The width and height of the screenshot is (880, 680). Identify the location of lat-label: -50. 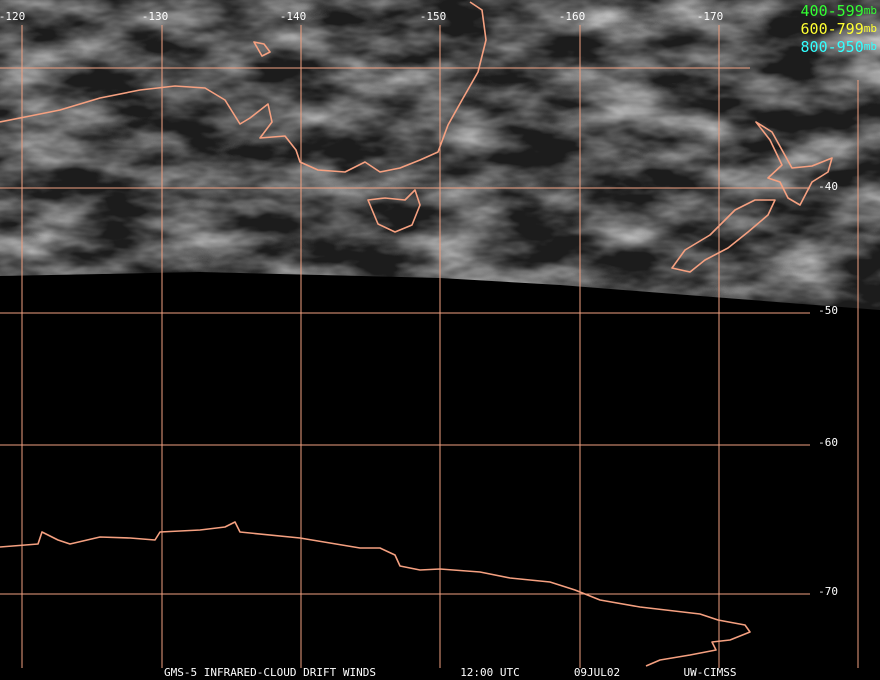
(828, 310).